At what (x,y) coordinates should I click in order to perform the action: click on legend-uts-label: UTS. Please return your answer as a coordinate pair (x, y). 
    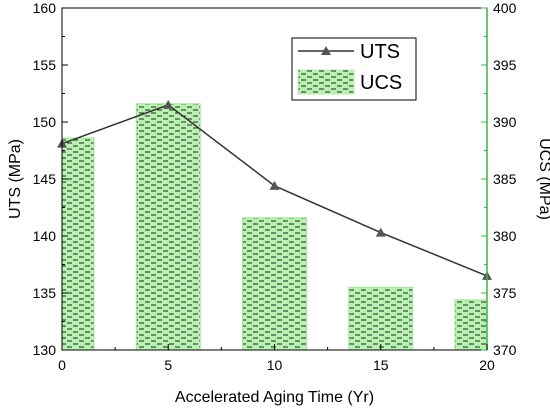
    Looking at the image, I should click on (380, 52).